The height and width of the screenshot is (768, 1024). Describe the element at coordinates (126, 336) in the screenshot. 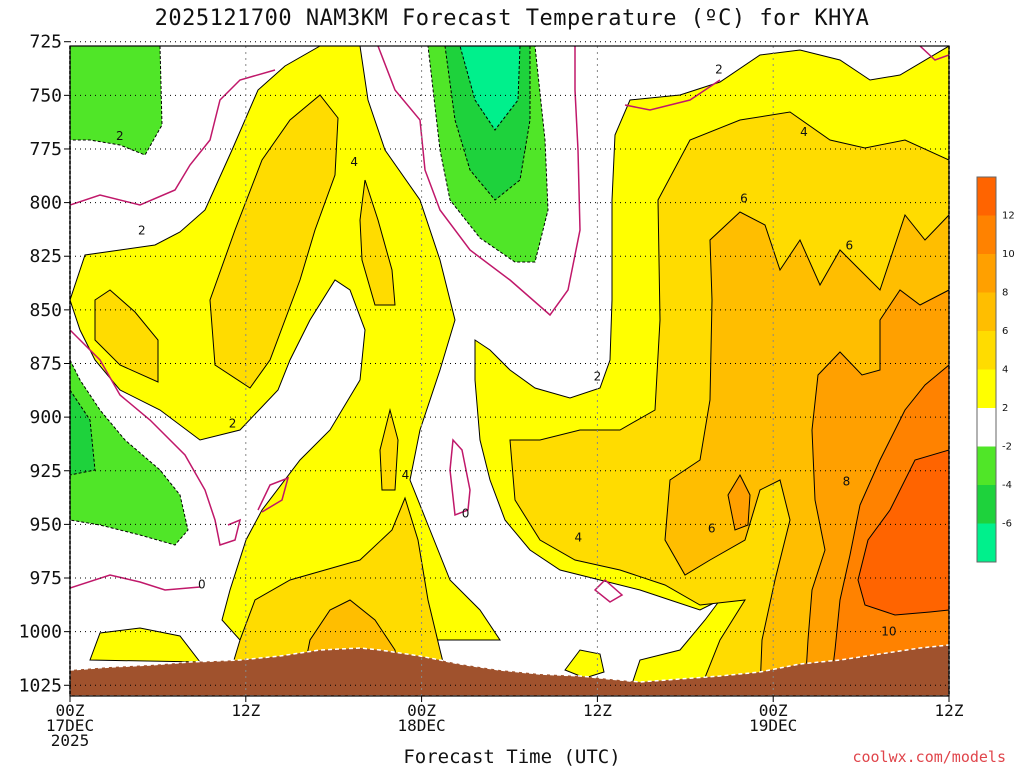

I see `field-band-4-6-b` at that location.